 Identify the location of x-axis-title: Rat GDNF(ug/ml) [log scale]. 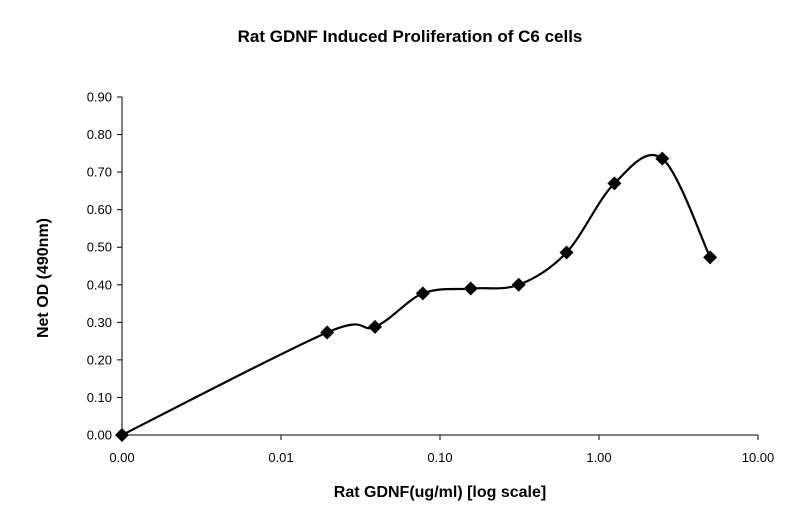
(440, 492).